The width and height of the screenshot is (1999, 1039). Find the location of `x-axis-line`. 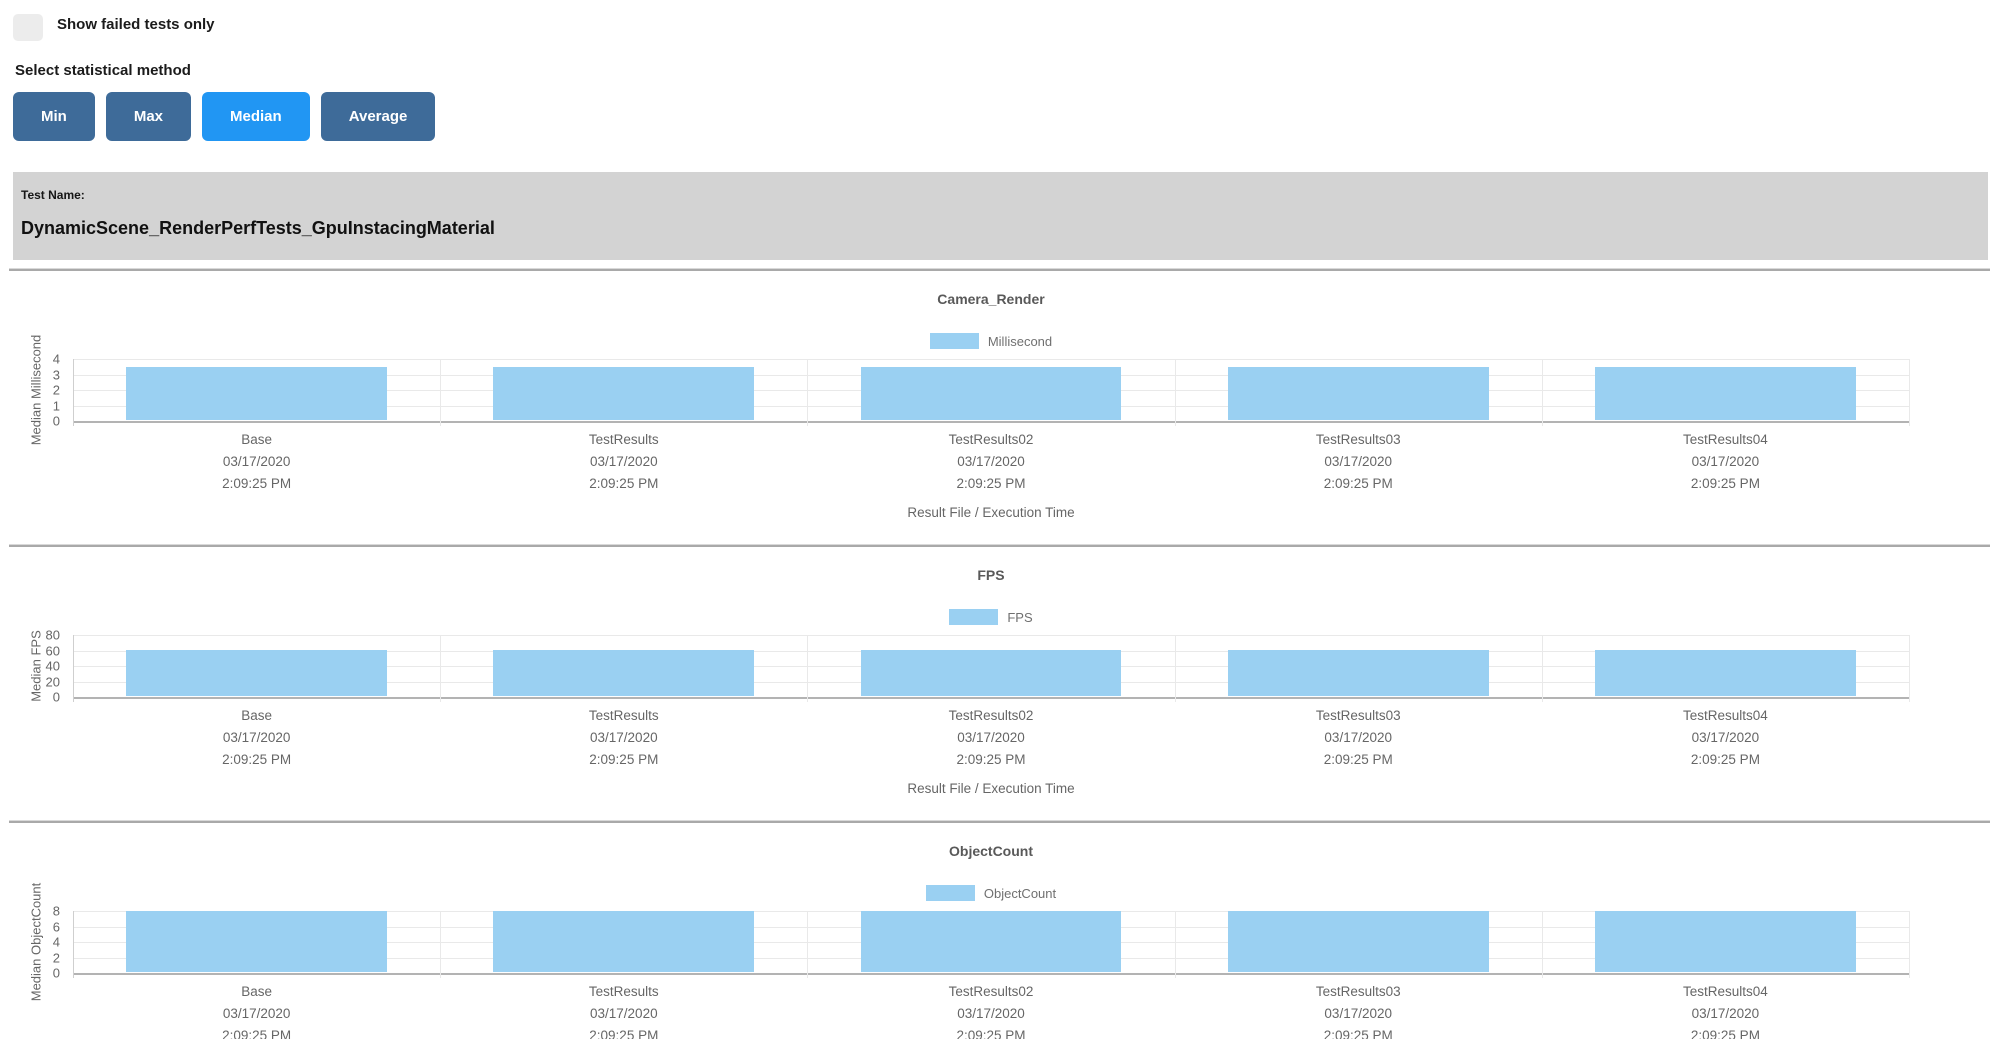

x-axis-line is located at coordinates (991, 698).